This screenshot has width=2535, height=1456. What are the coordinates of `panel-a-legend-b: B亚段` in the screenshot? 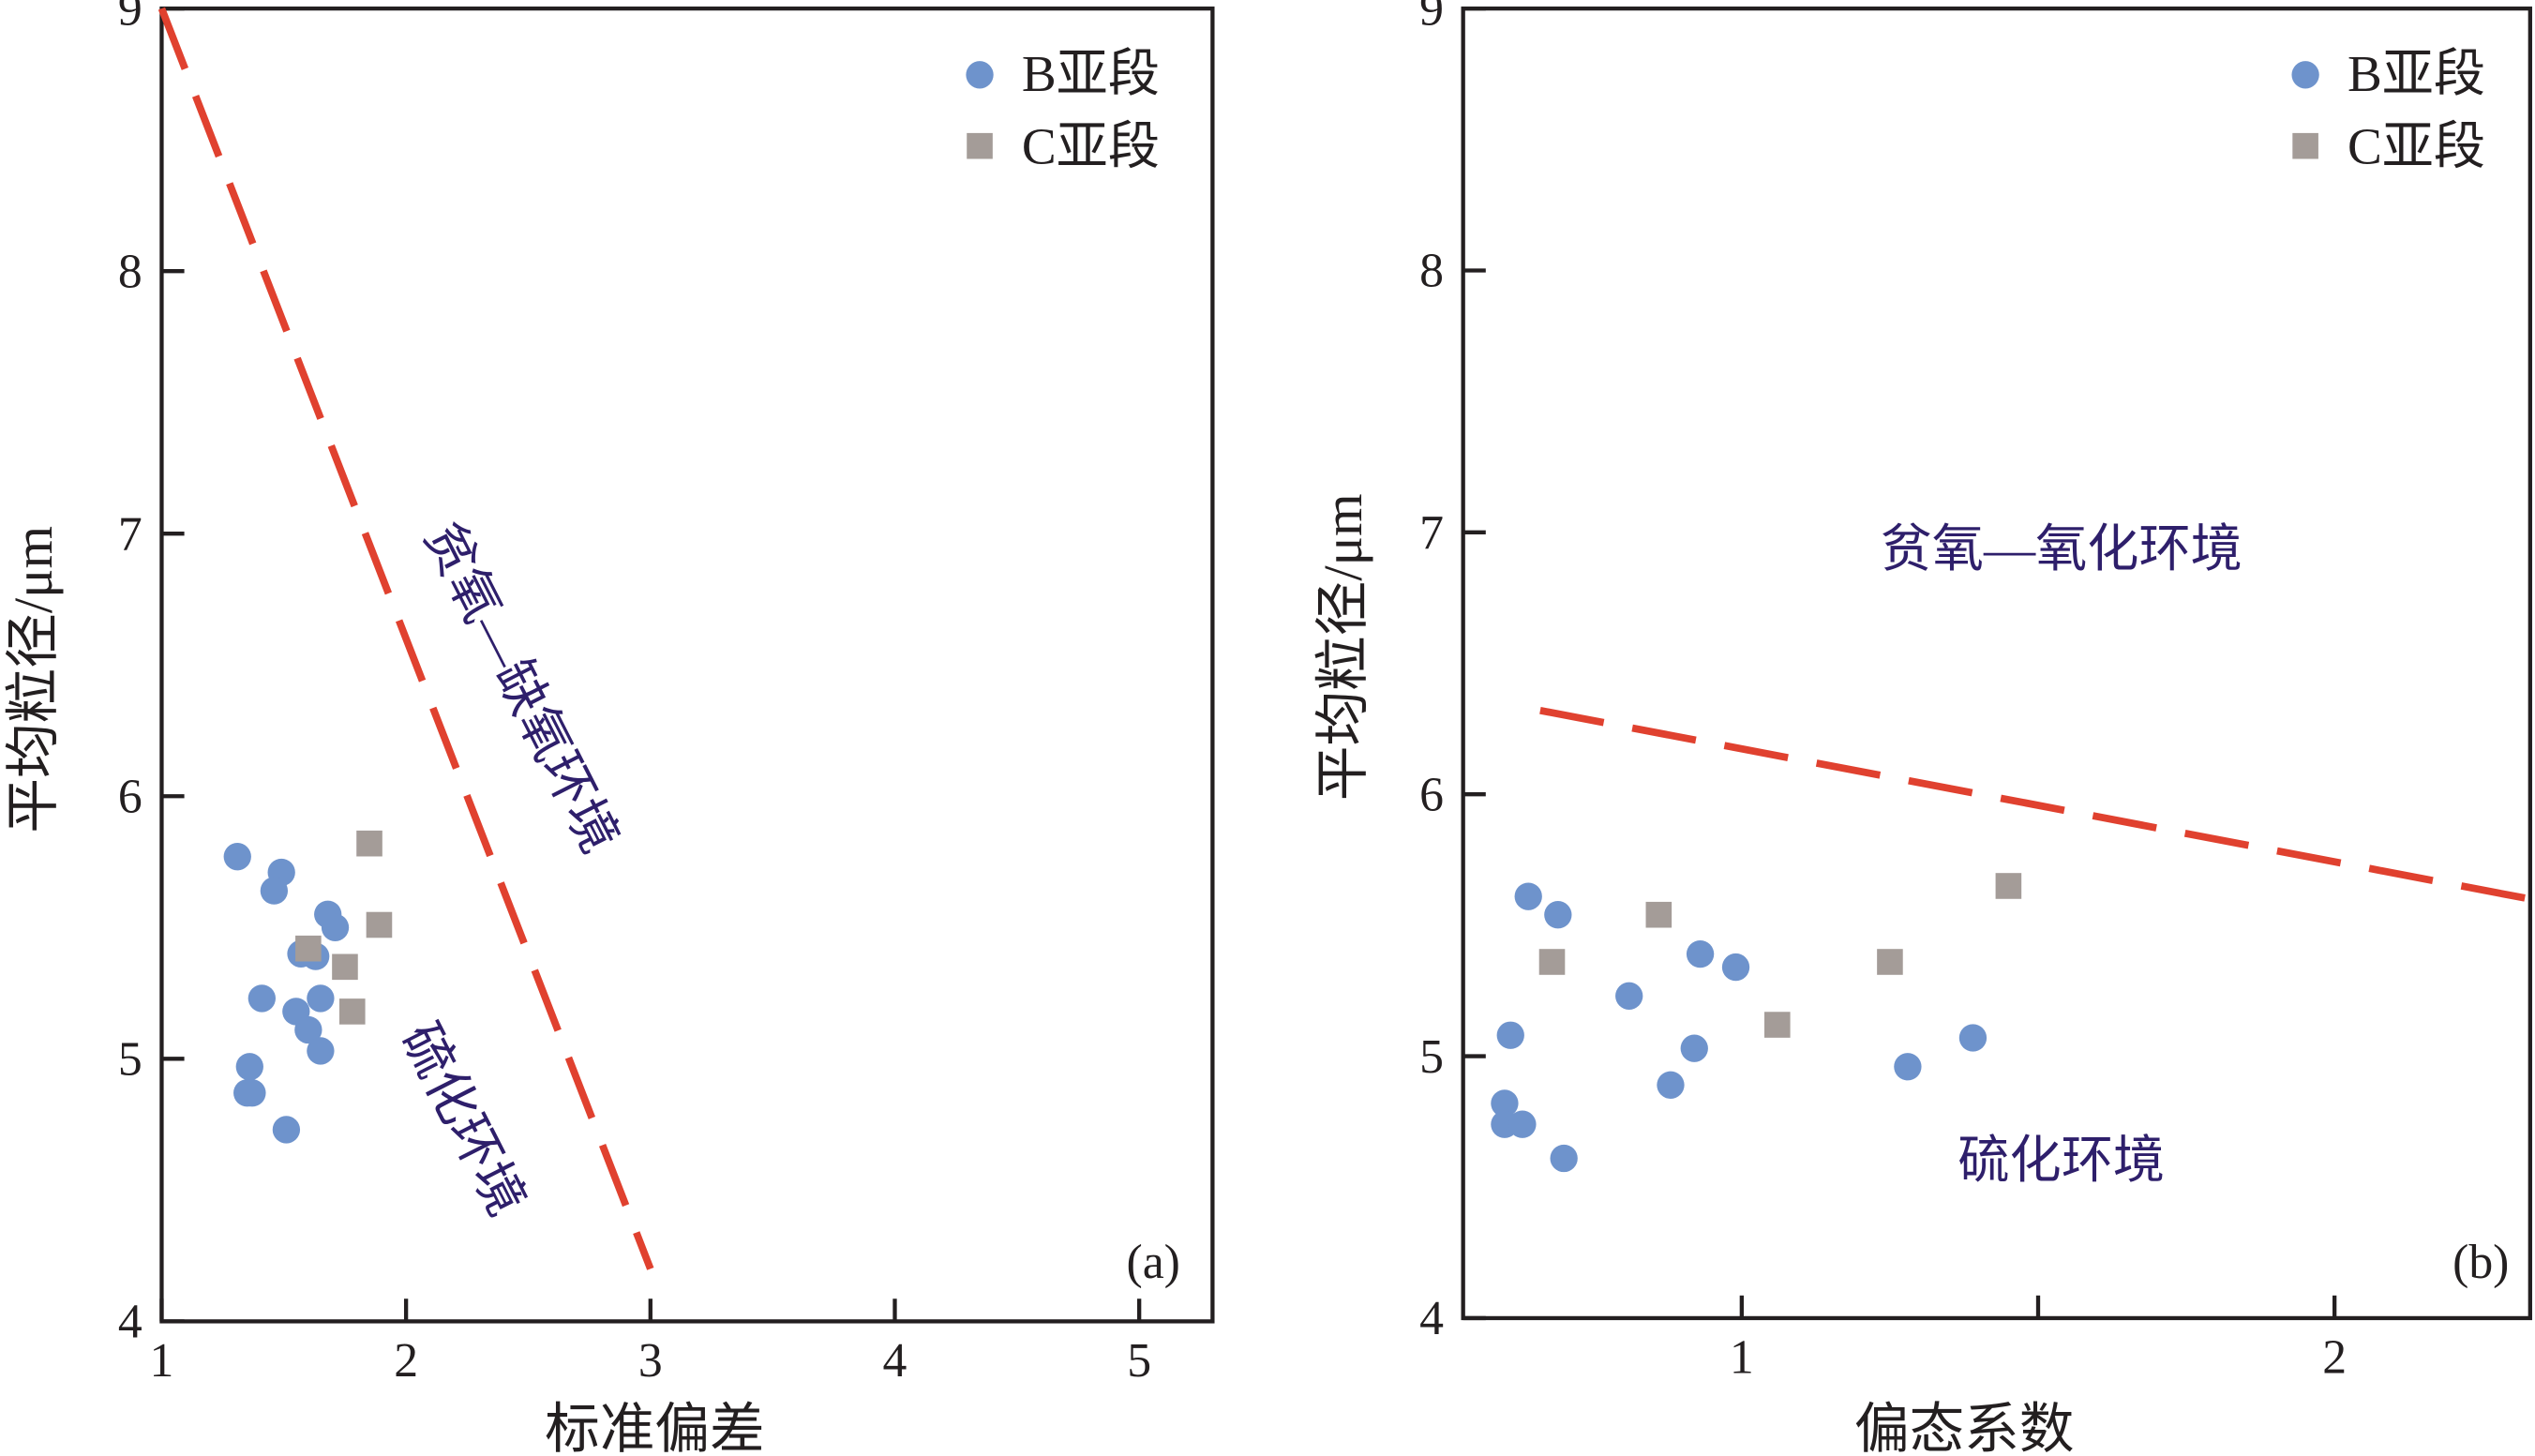 It's located at (1091, 73).